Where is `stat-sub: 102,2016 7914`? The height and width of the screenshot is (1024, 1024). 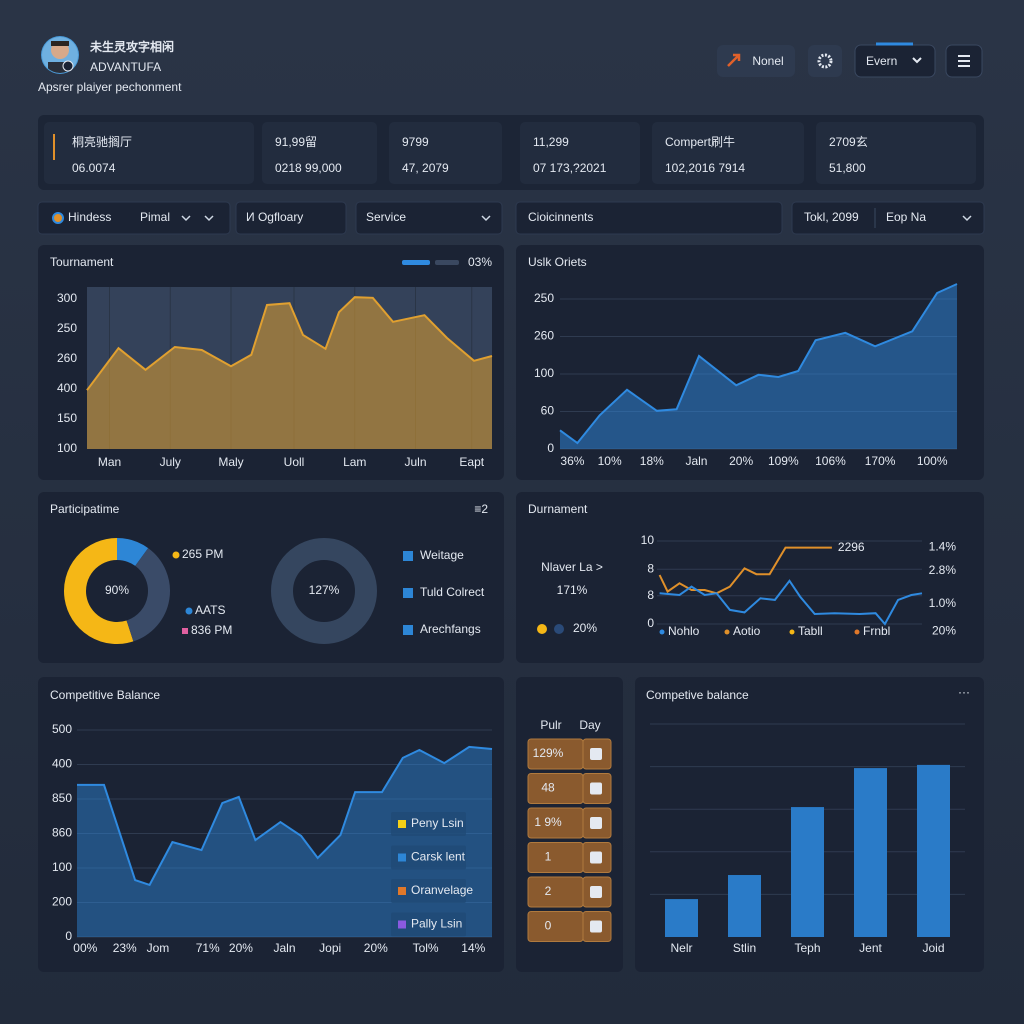
stat-sub: 102,2016 7914 is located at coordinates (705, 168).